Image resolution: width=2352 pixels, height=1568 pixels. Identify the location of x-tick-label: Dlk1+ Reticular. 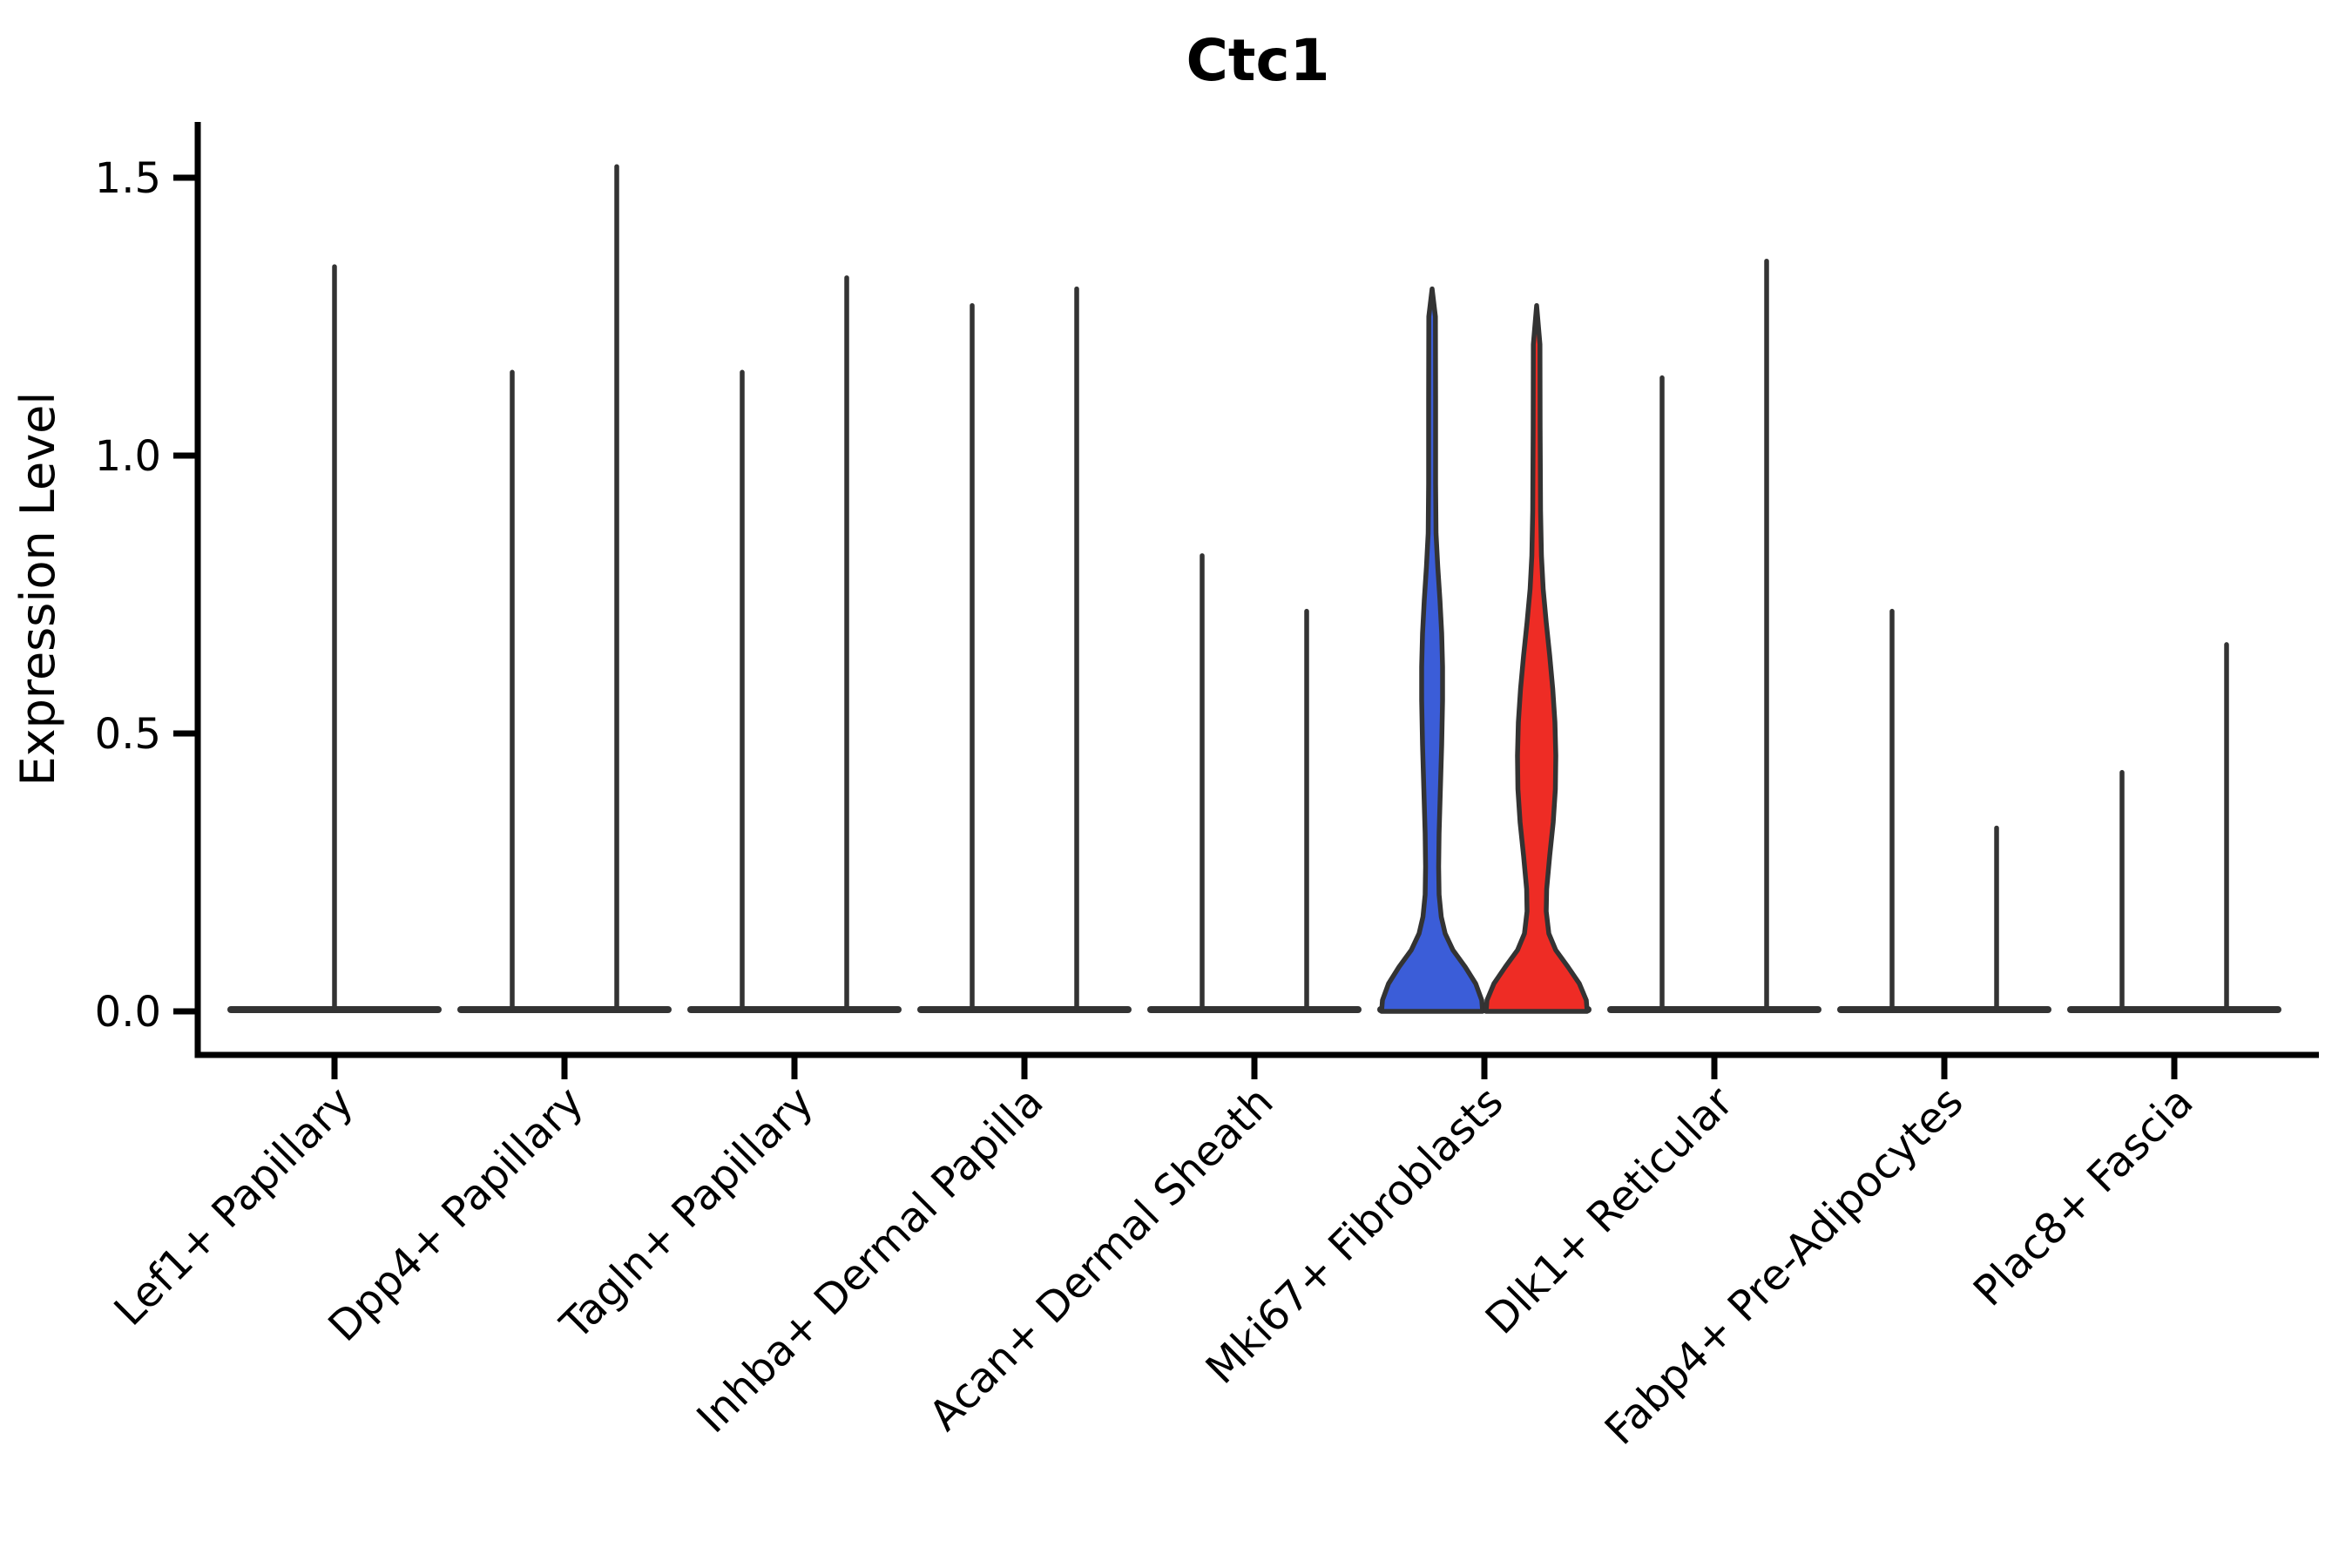
(1610, 1211).